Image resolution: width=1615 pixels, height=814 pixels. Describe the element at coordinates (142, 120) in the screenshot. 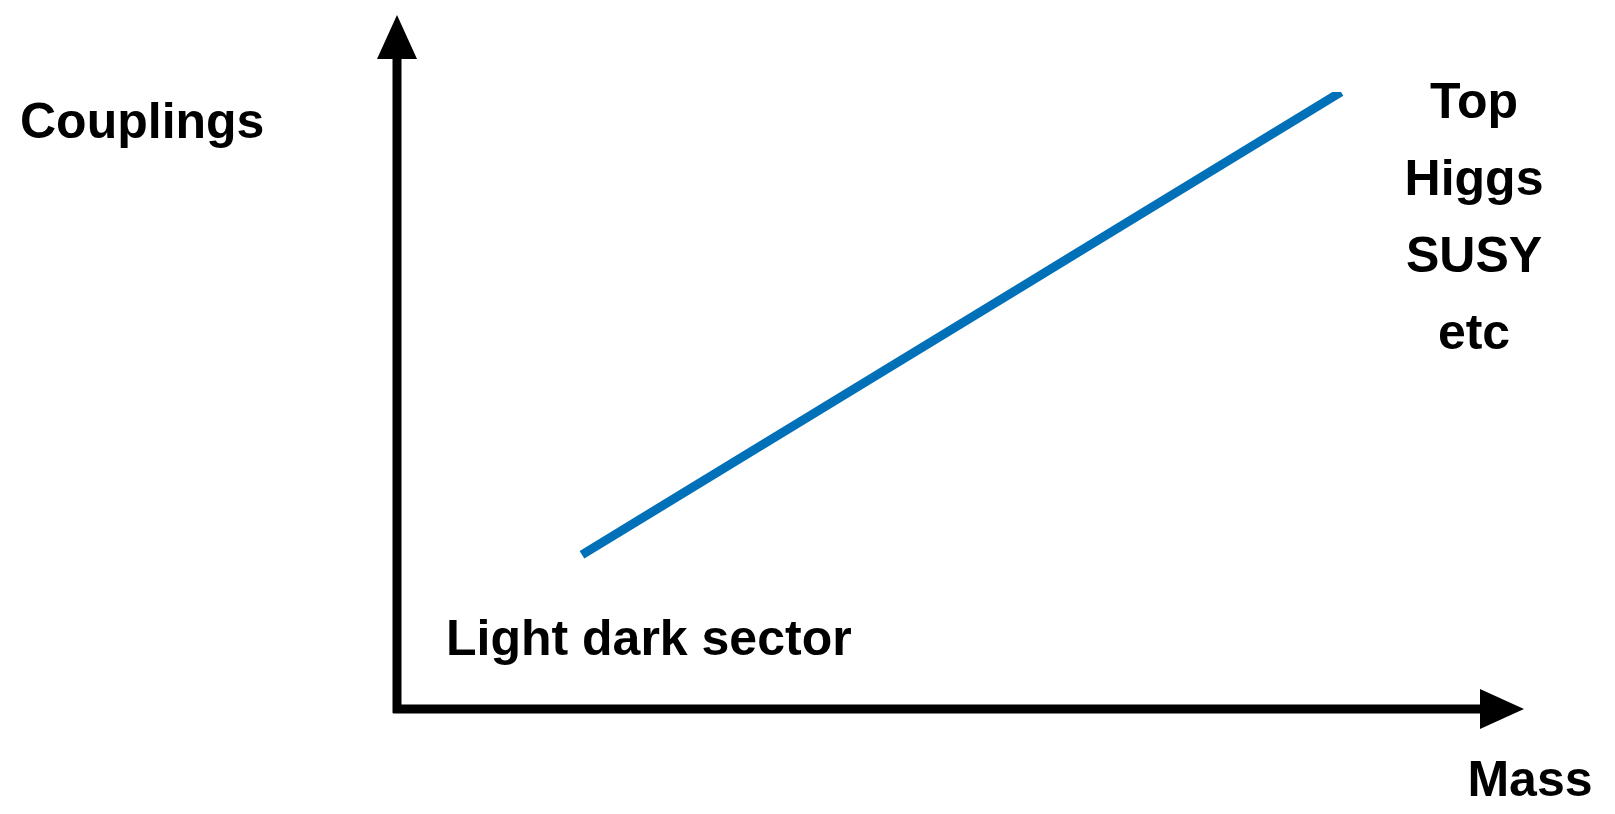

I see `y-axis-title: Couplings` at that location.